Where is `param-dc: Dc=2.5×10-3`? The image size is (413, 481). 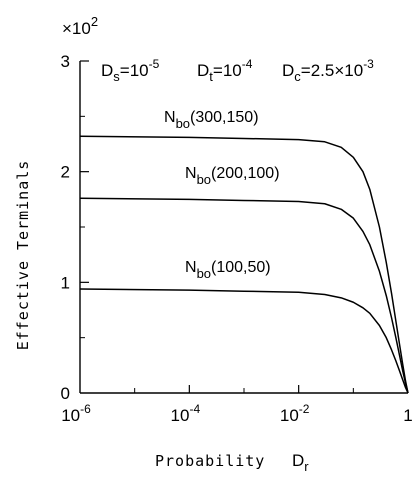
param-dc: Dc=2.5×10-3 is located at coordinates (328, 70).